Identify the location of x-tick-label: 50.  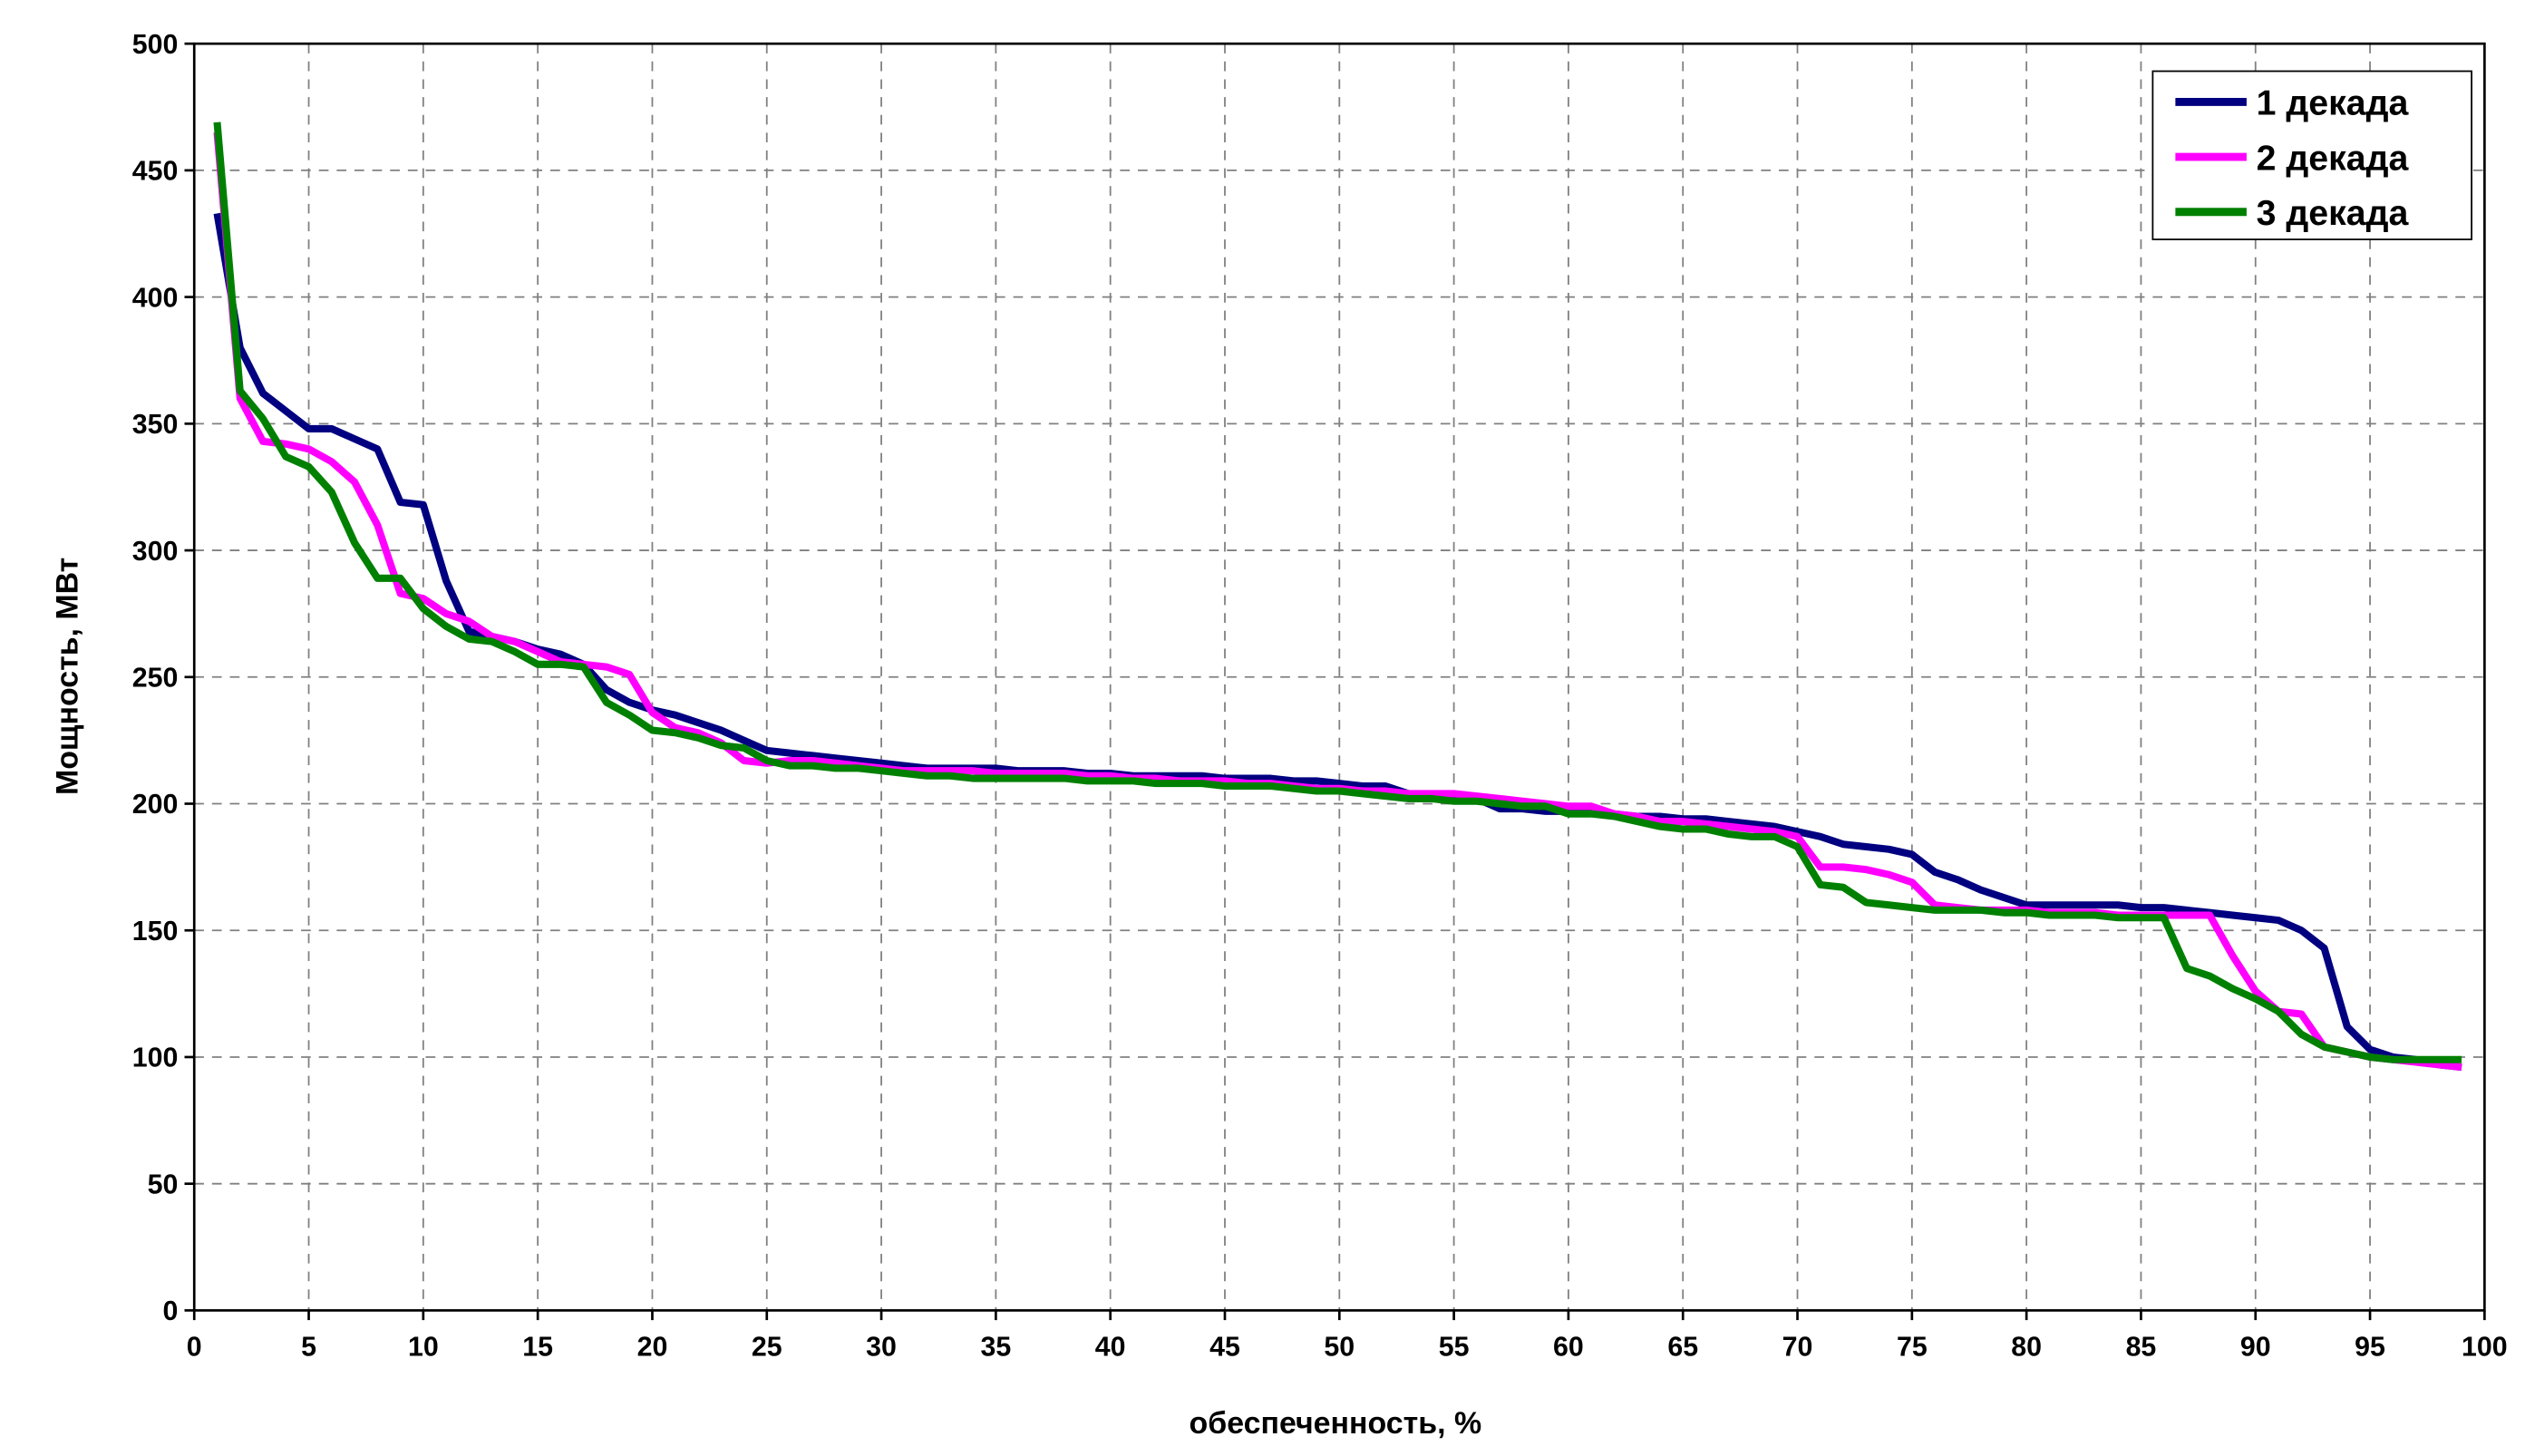
(1339, 1347).